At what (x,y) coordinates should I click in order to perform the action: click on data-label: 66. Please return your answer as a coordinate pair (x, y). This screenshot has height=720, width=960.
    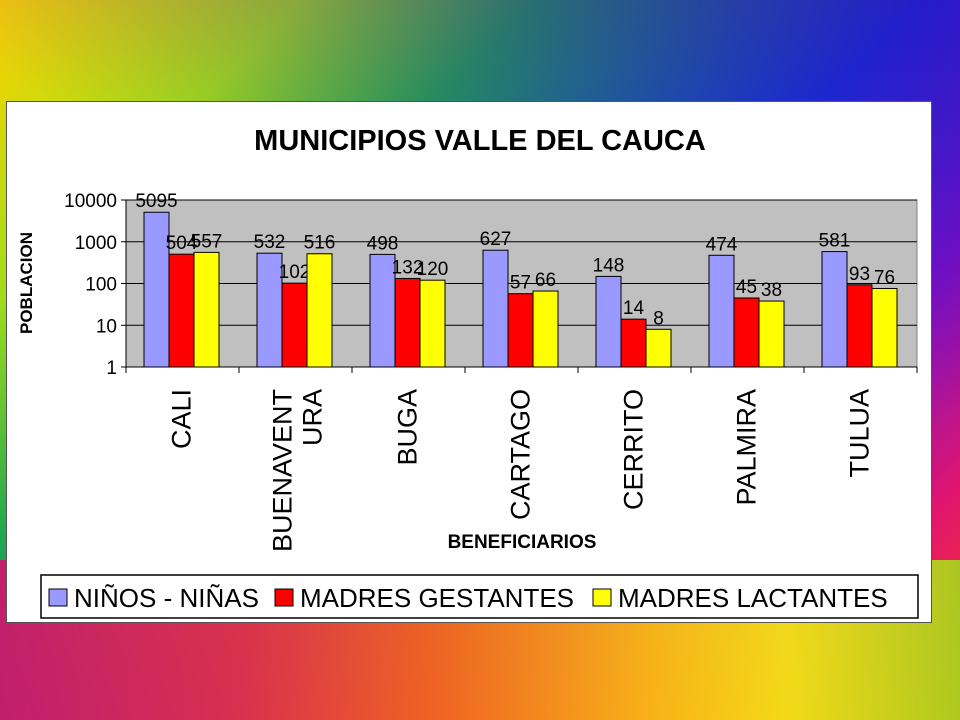
    Looking at the image, I should click on (545, 280).